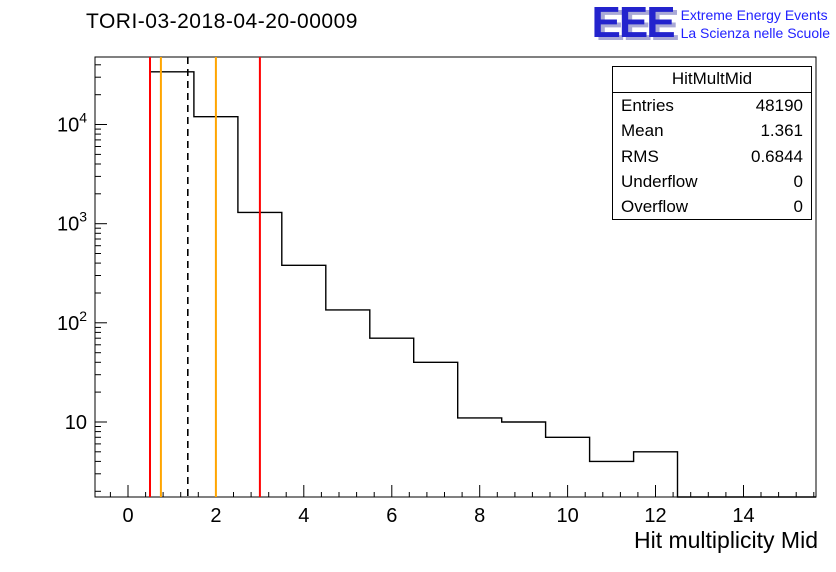 Image resolution: width=836 pixels, height=572 pixels. Describe the element at coordinates (743, 516) in the screenshot. I see `x-tick-label: 14` at that location.